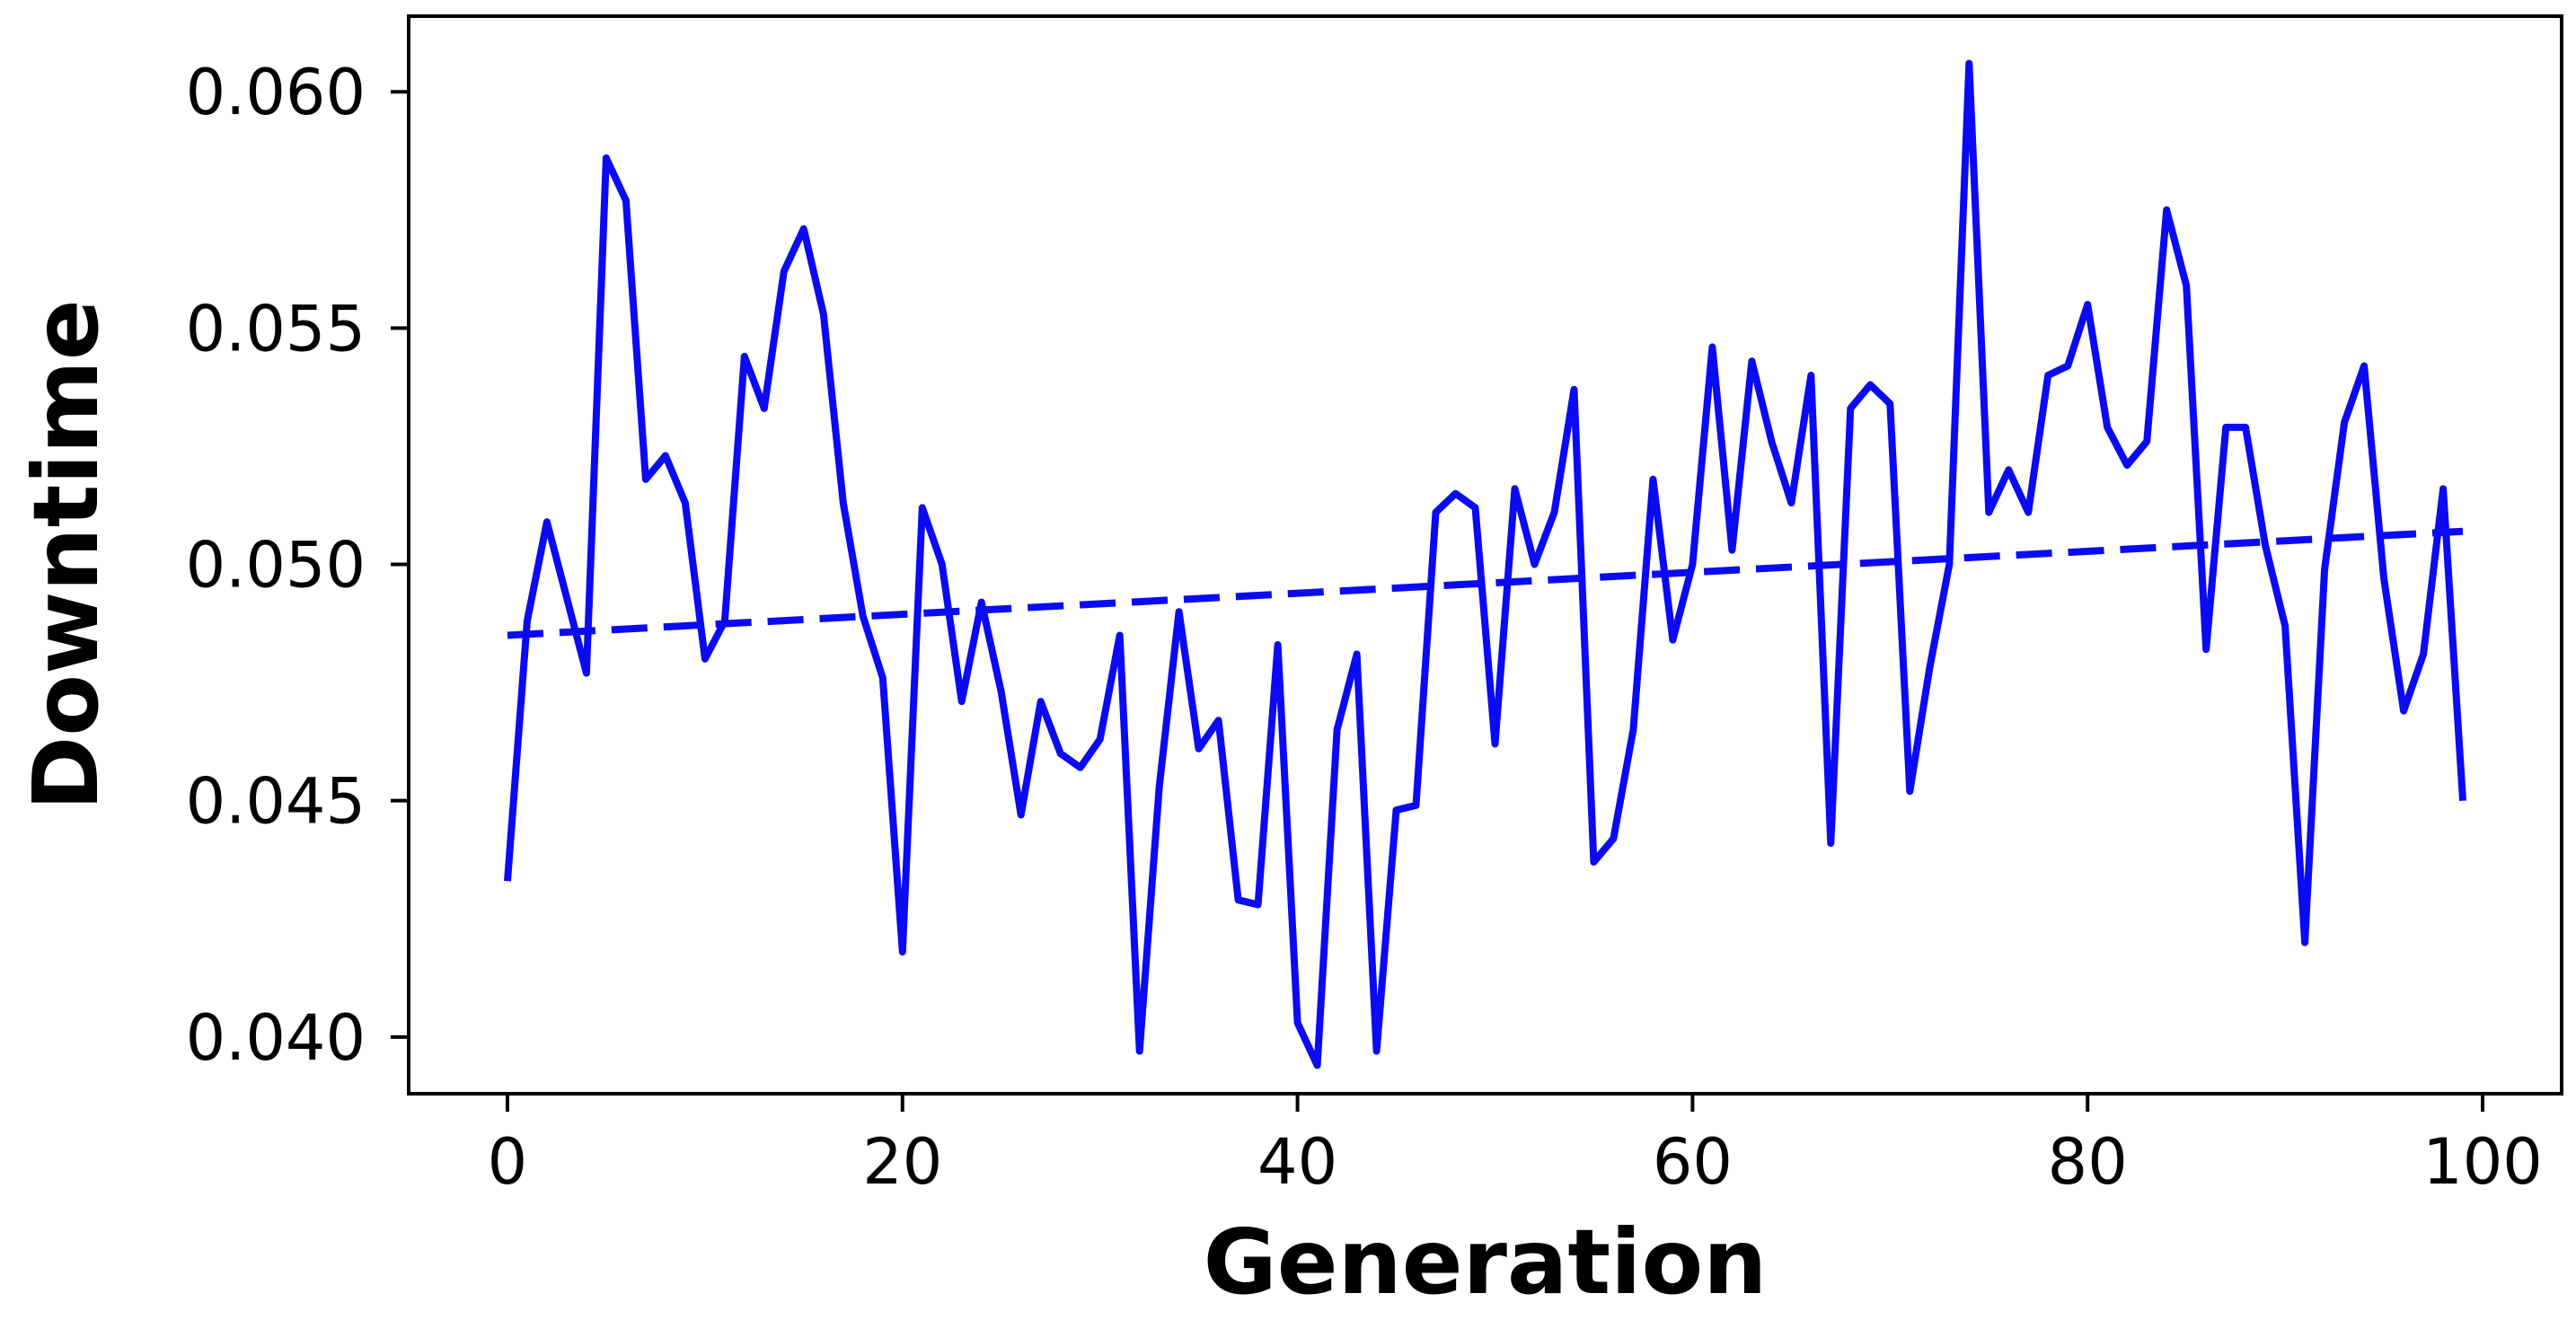 The image size is (2576, 1320). I want to click on x-tick-label: 60, so click(1693, 1162).